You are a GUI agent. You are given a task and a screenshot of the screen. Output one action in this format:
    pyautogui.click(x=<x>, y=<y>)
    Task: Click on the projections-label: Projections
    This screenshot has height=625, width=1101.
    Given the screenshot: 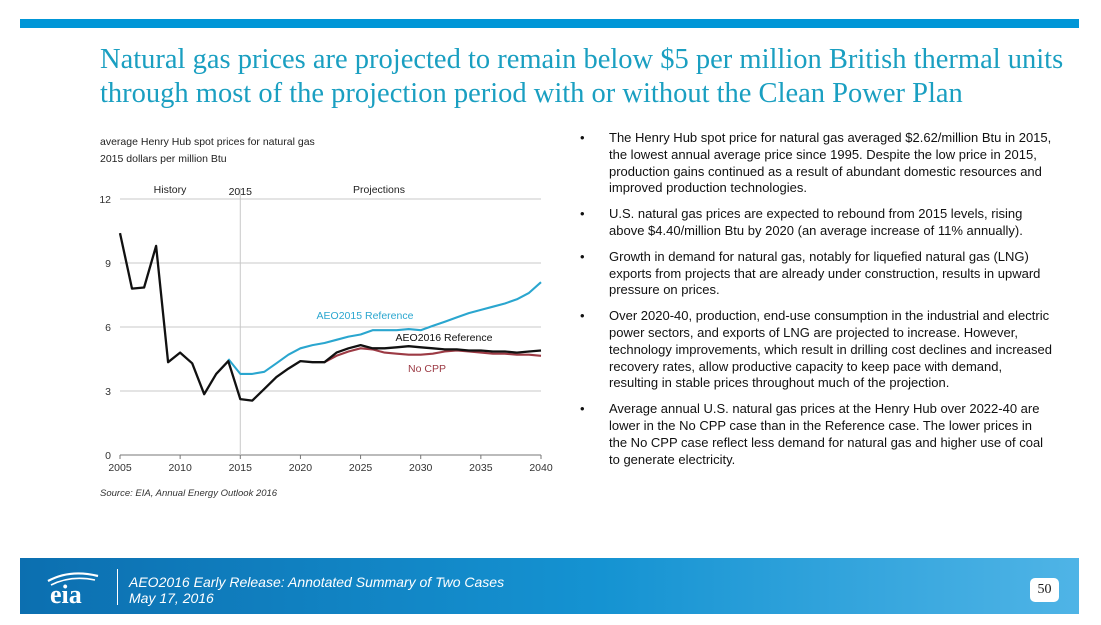 What is the action you would take?
    pyautogui.click(x=379, y=190)
    